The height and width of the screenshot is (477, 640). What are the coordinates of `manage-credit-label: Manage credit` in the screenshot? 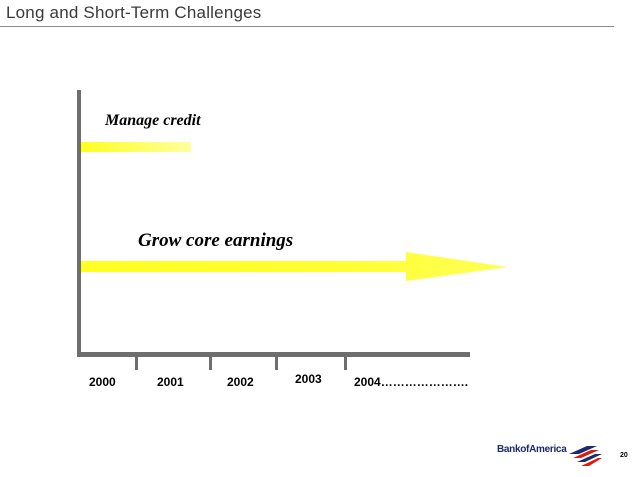 It's located at (152, 120).